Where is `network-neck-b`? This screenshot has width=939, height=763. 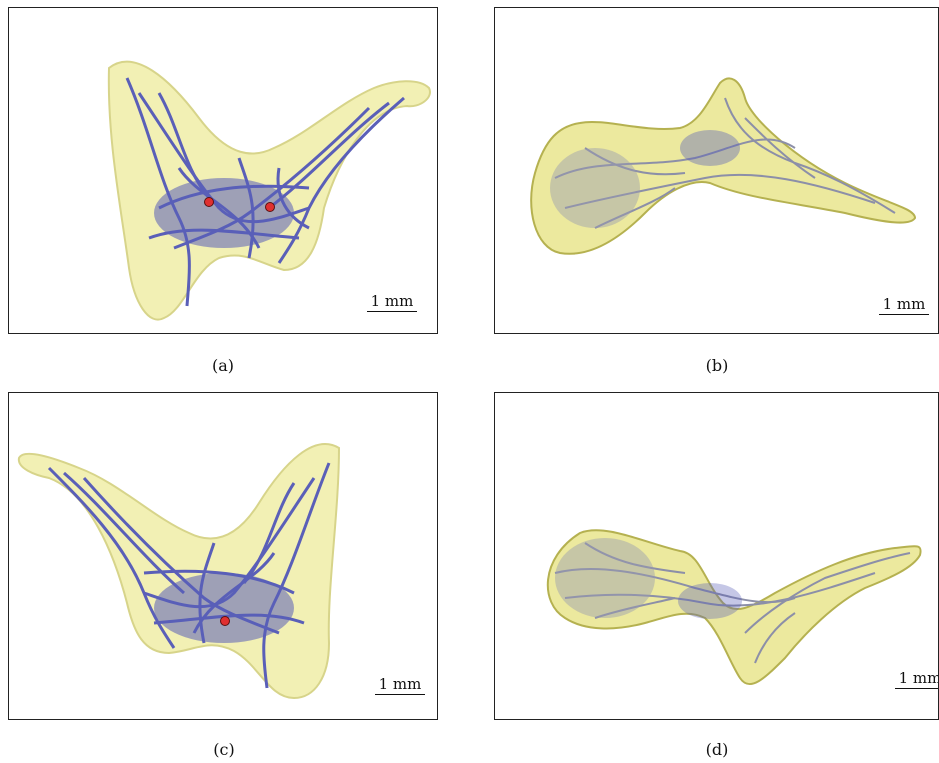
network-neck-b is located at coordinates (710, 148).